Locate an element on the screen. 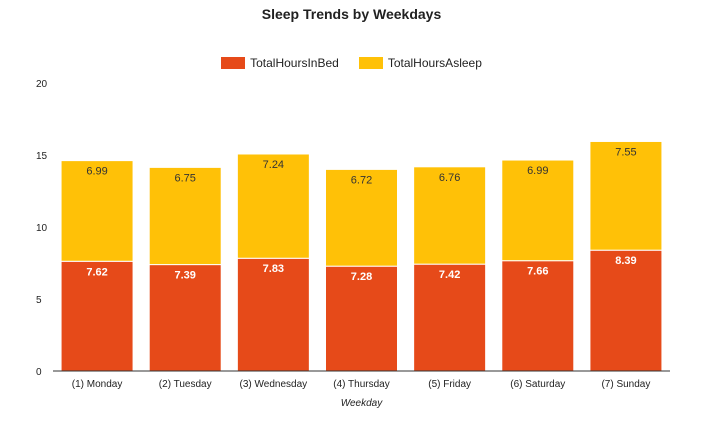 The width and height of the screenshot is (703, 426). data-label-in-bed: 7.28 is located at coordinates (361, 277).